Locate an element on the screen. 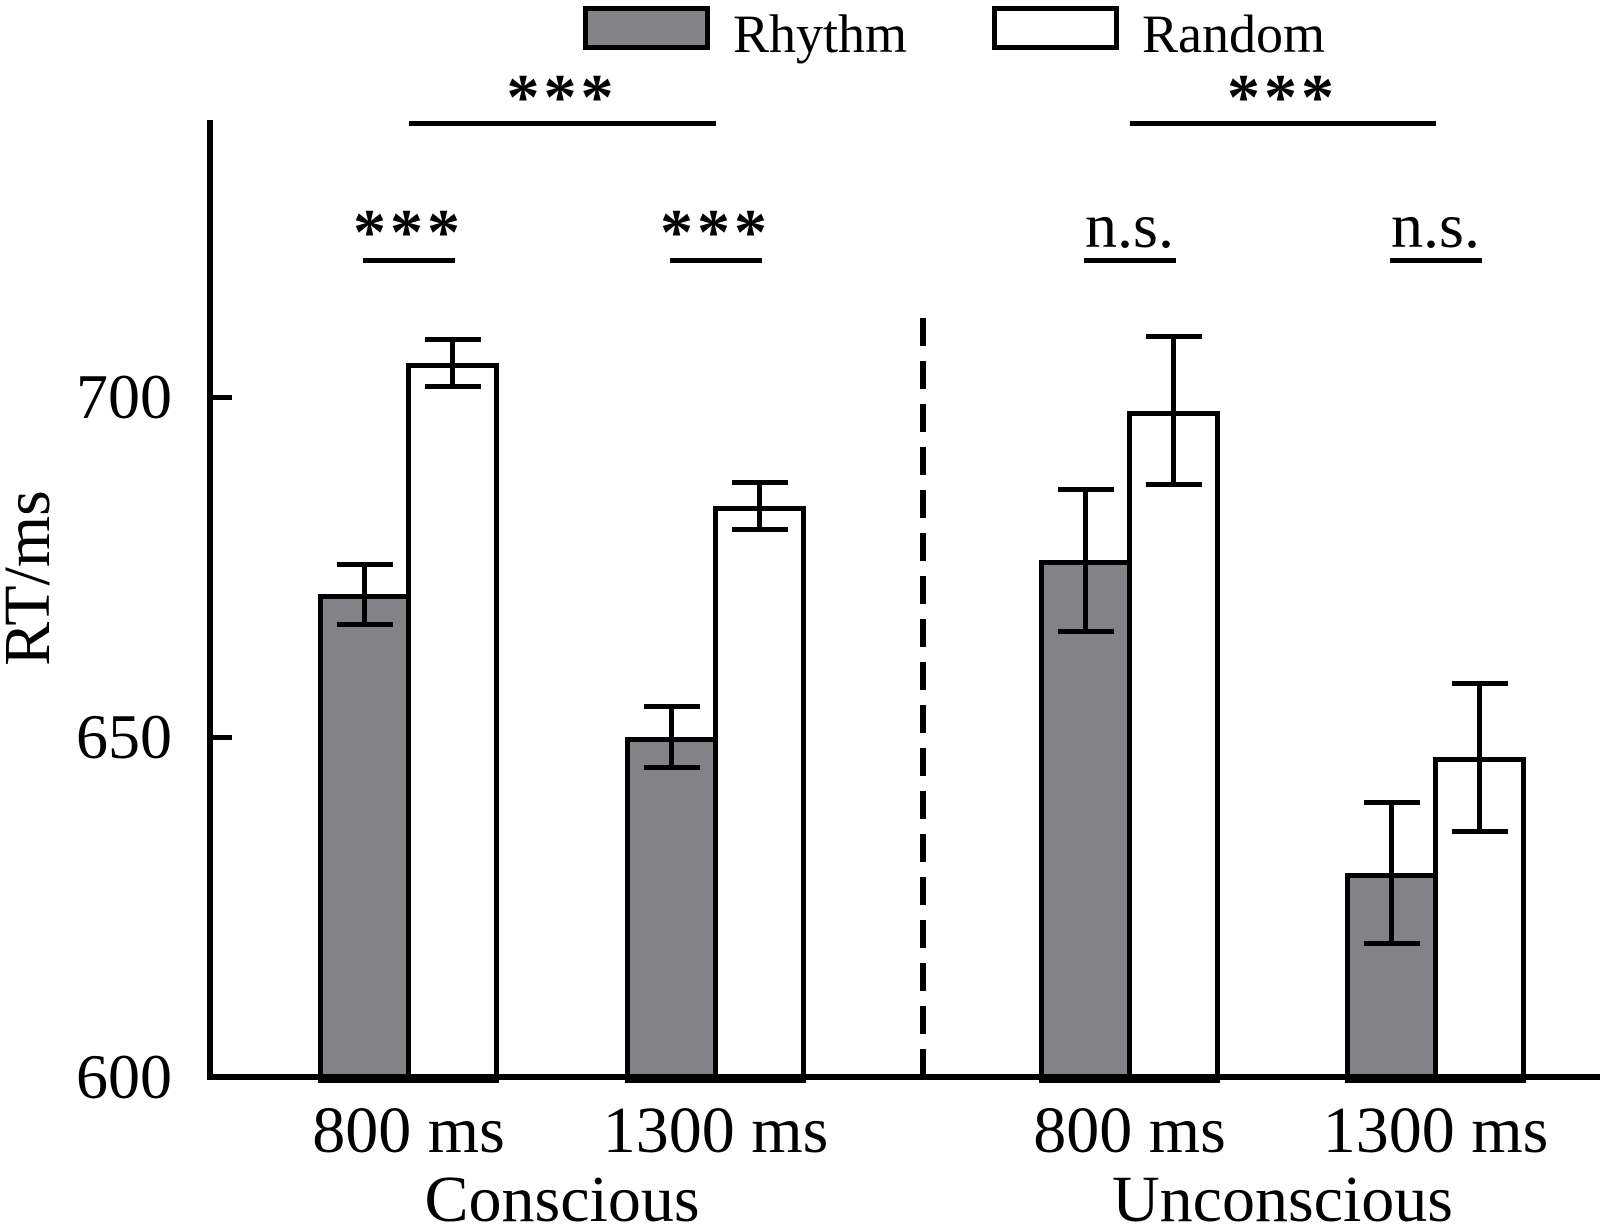 The image size is (1618, 1227). error-cap-top-rhythm-unconscious-1300-ms is located at coordinates (1391, 802).